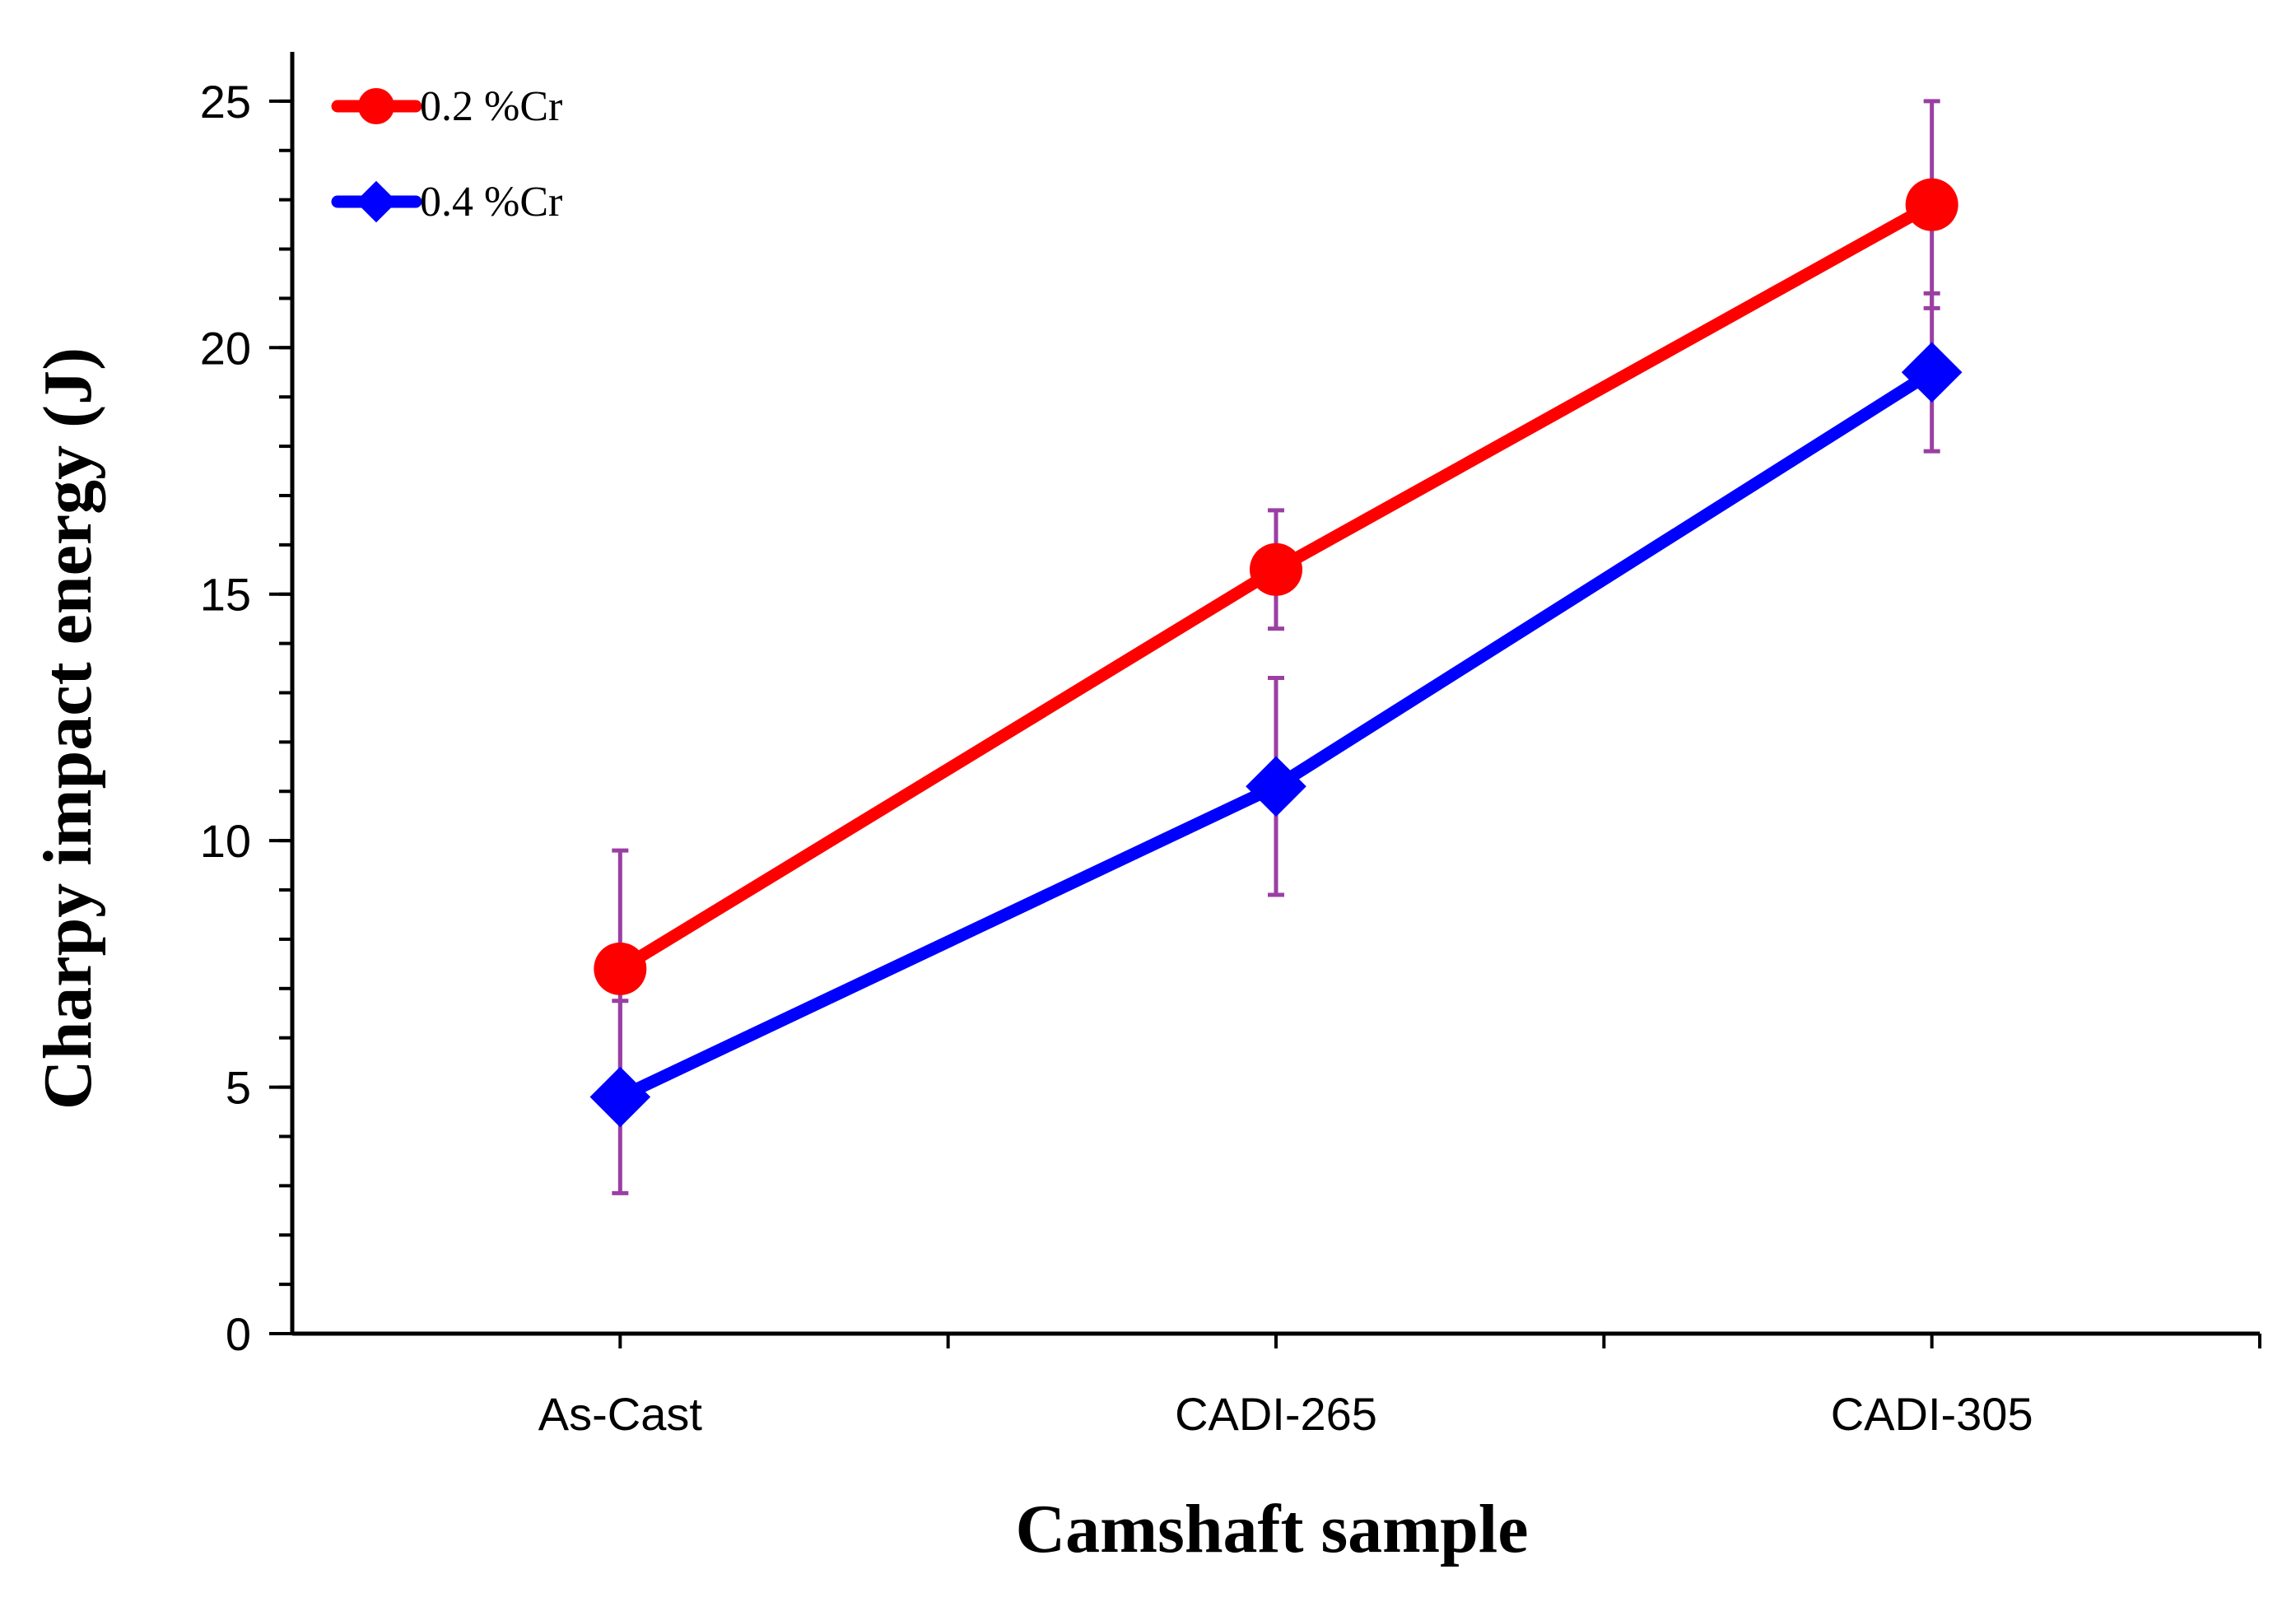 This screenshot has width=2296, height=1602. I want to click on x-tick-label: As-Cast, so click(620, 1414).